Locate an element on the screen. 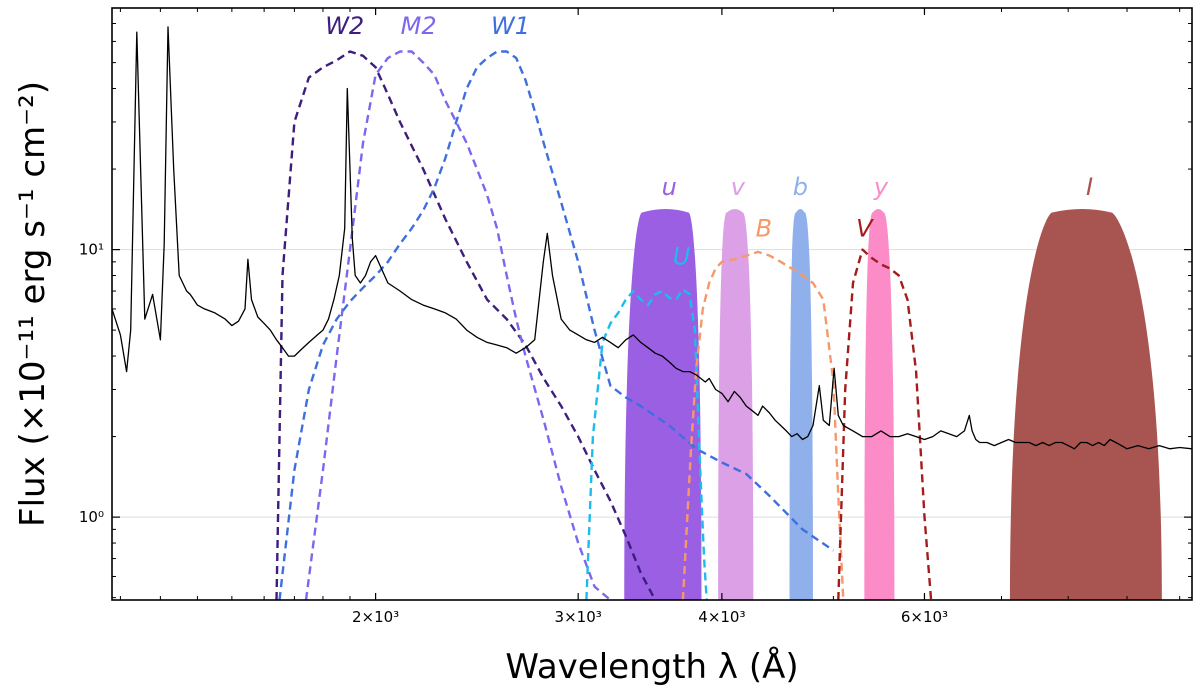  x-axis-title: Wavelength λ (Å) is located at coordinates (651, 666).